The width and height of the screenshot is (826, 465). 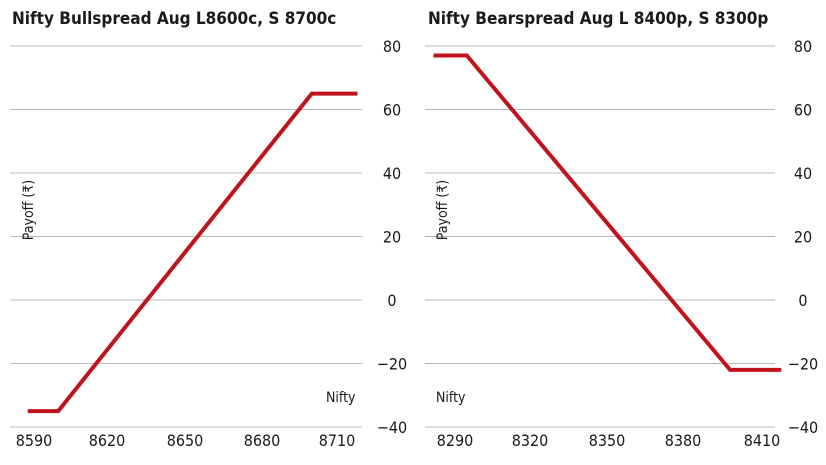 I want to click on x-tick-label: 8380, so click(x=683, y=440).